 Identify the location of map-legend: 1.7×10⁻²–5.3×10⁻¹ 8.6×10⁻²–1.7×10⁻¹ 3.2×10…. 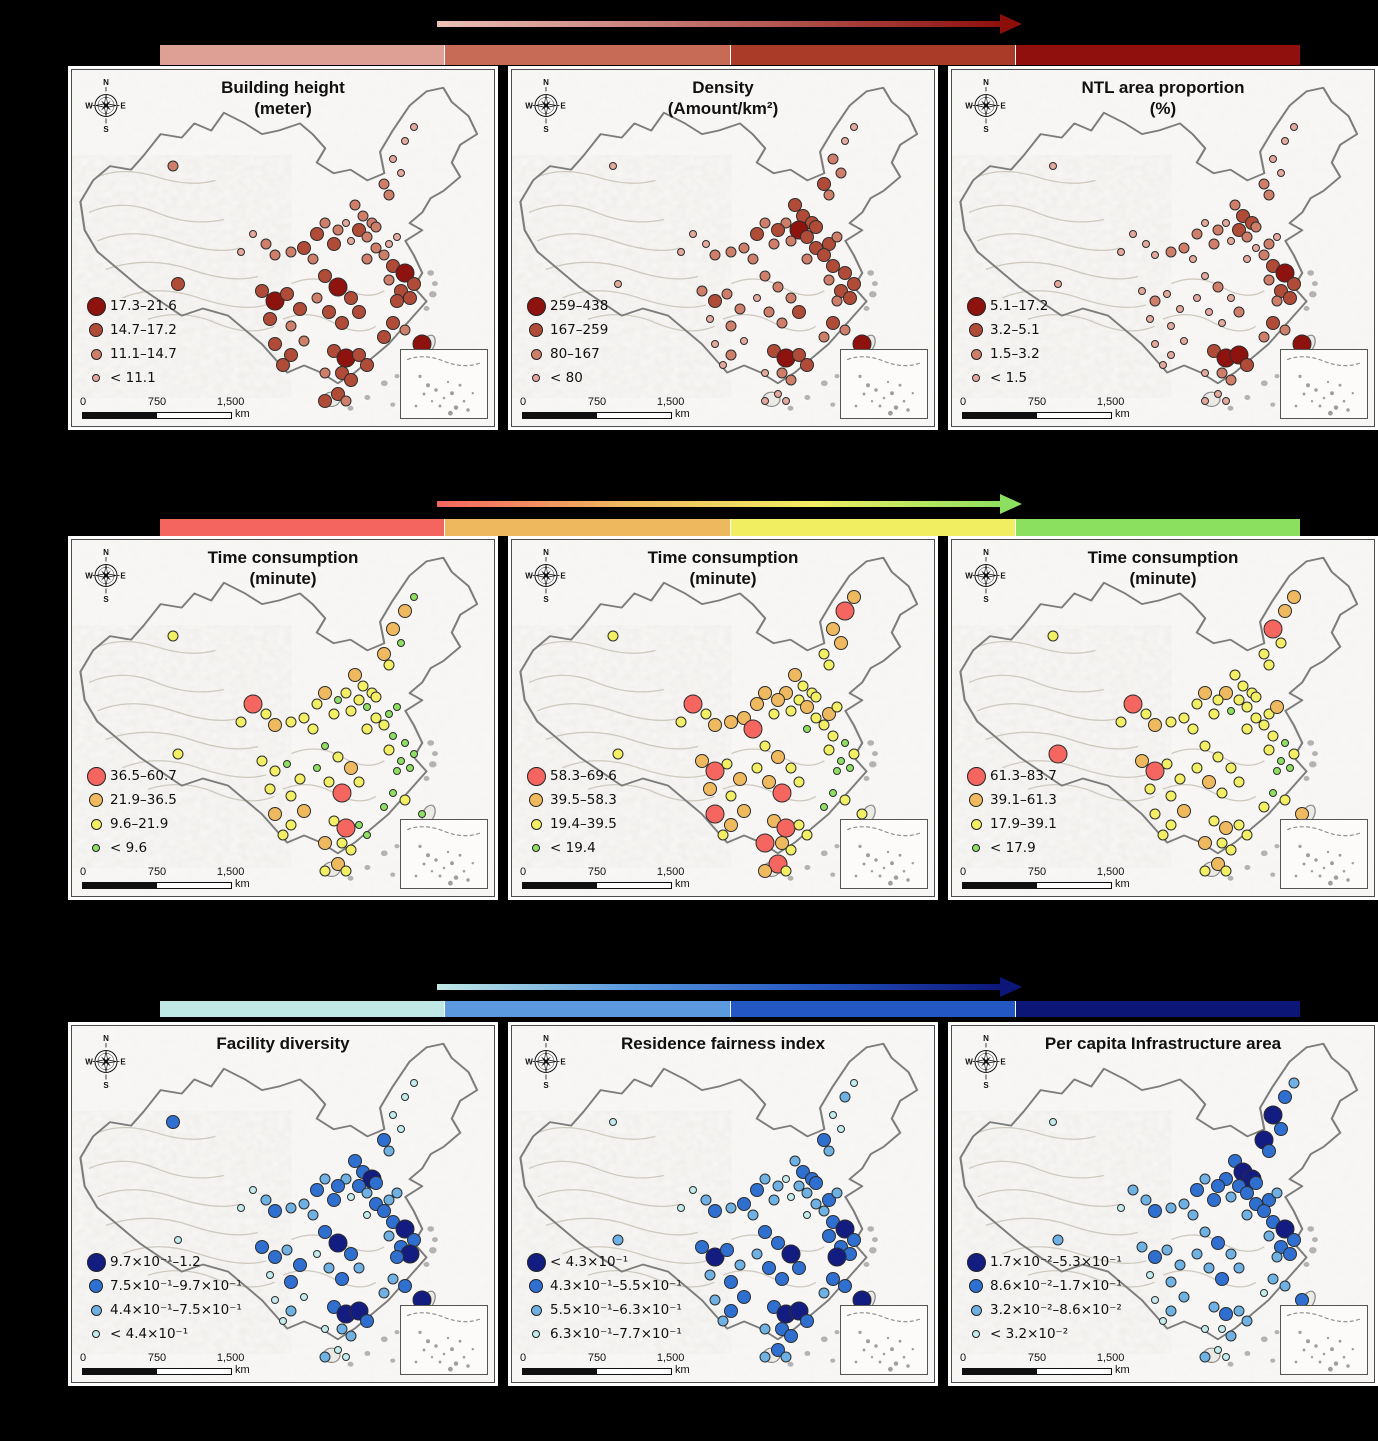
(1042, 1298).